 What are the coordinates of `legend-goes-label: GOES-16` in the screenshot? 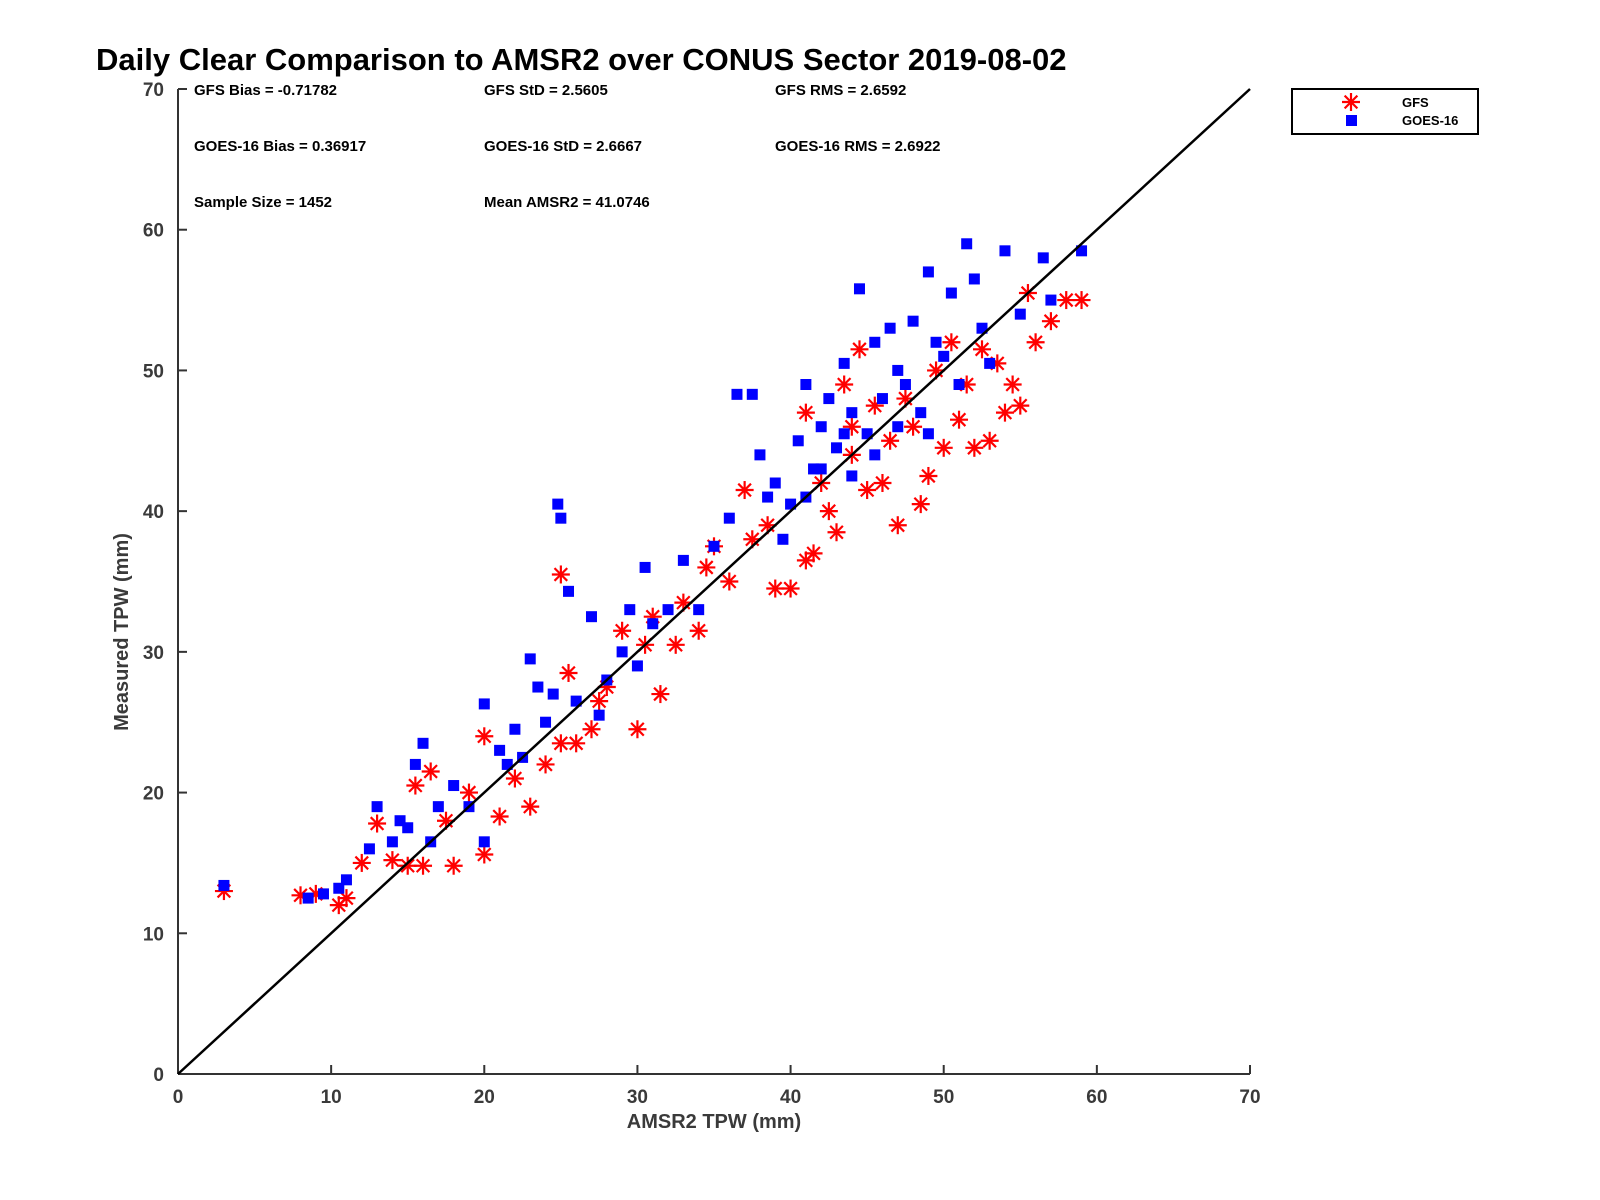 It's located at (1430, 120).